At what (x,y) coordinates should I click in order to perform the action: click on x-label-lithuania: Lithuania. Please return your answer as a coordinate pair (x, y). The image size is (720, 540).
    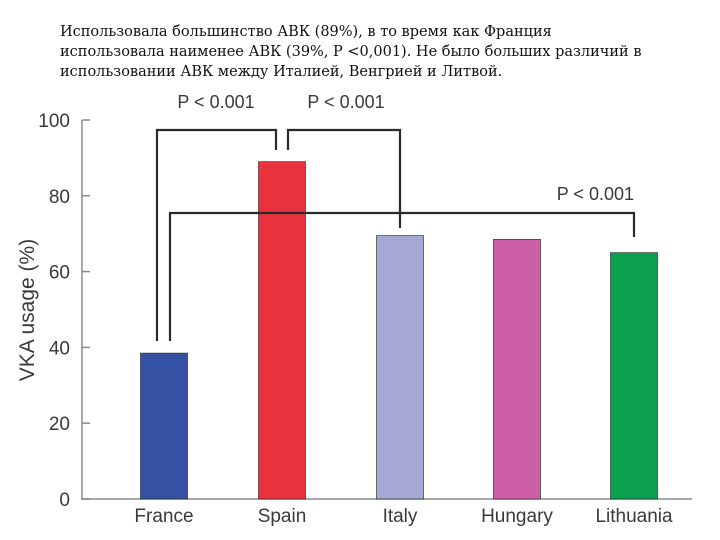
    Looking at the image, I should click on (634, 516).